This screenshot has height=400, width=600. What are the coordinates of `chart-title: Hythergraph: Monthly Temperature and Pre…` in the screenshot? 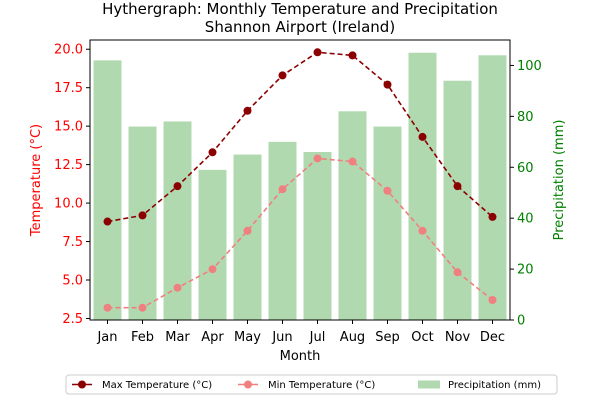 It's located at (300, 9).